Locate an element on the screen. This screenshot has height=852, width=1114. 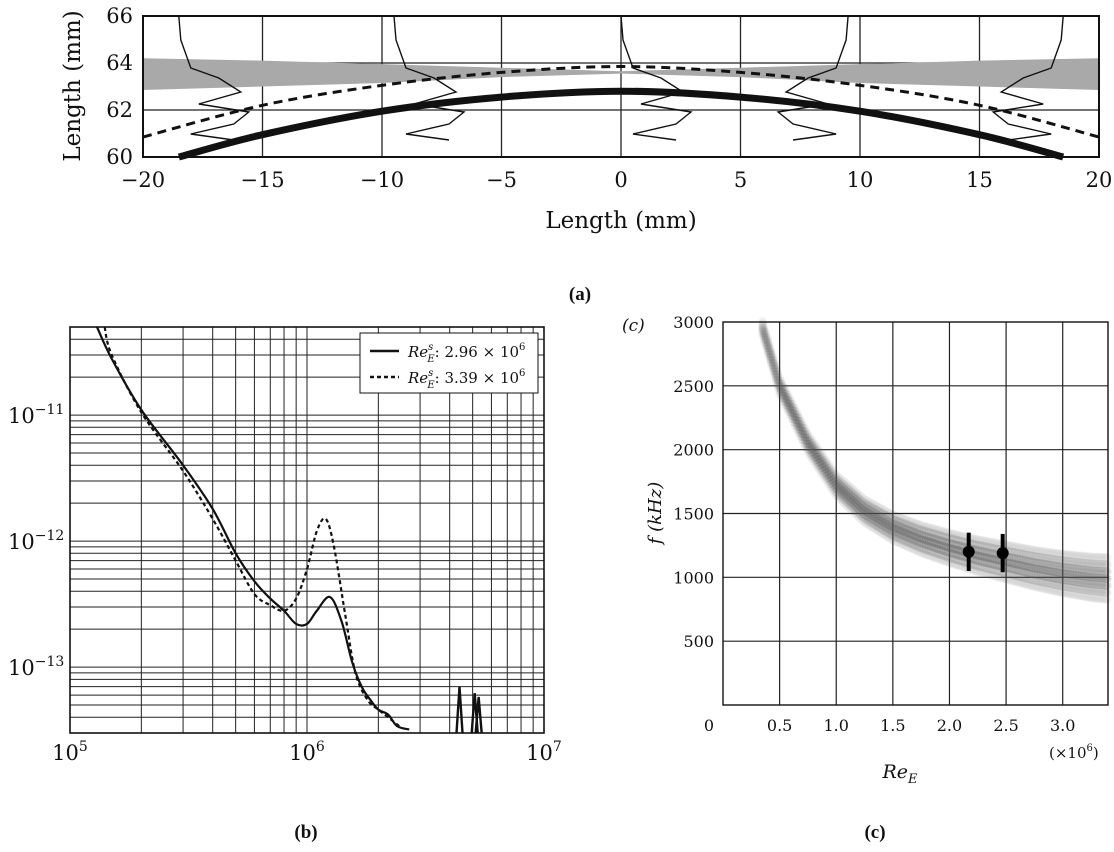
a-x-tick-label: −5 is located at coordinates (501, 180).